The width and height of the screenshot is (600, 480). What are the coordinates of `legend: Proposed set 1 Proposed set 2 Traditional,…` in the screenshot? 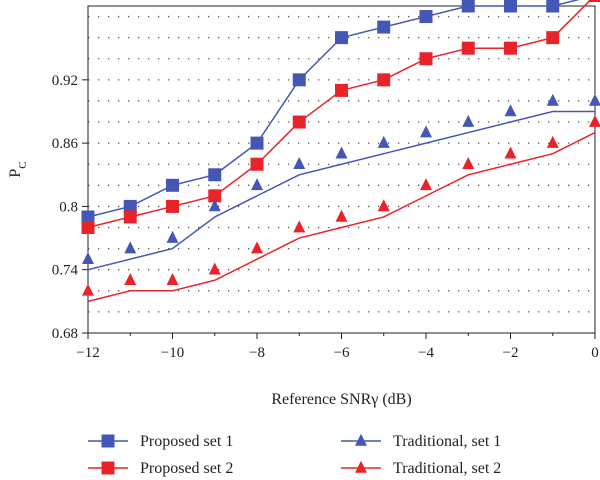 It's located at (294, 455).